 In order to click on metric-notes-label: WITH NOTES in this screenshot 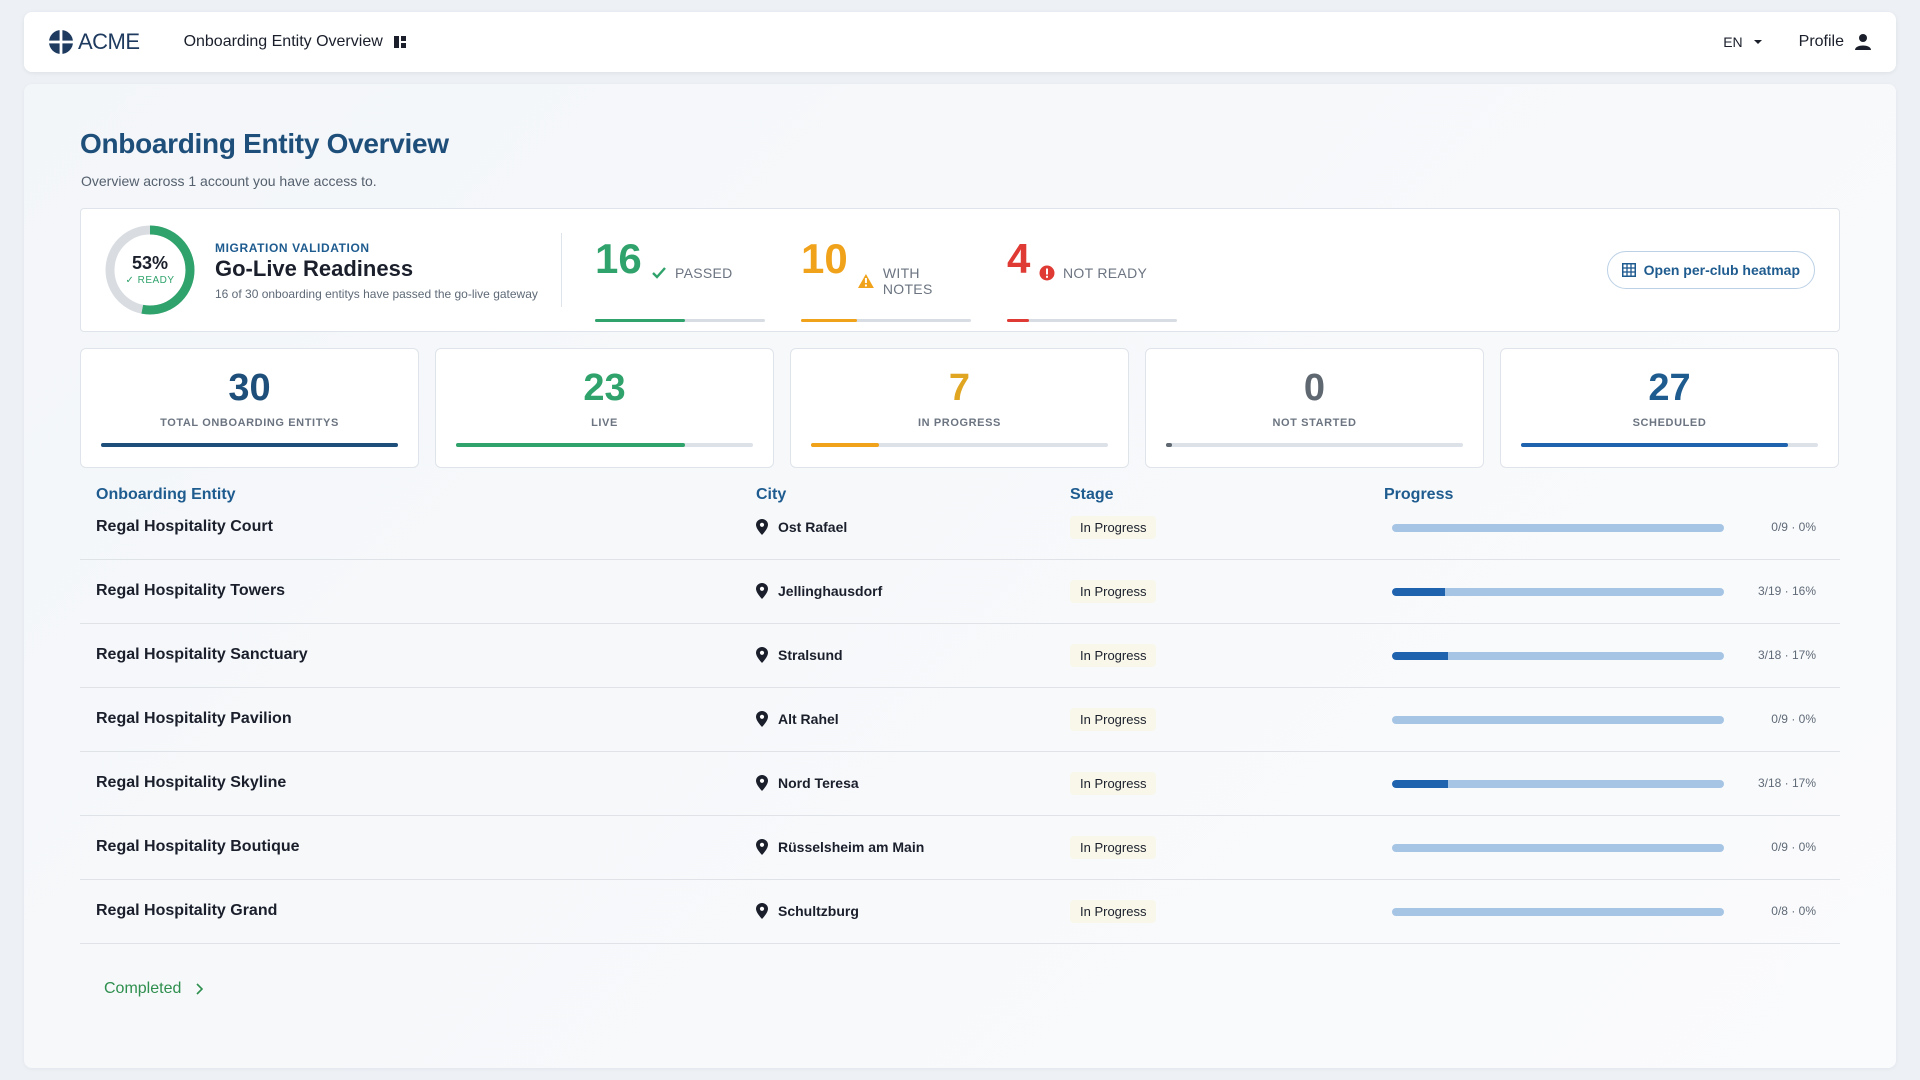, I will do `click(907, 281)`.